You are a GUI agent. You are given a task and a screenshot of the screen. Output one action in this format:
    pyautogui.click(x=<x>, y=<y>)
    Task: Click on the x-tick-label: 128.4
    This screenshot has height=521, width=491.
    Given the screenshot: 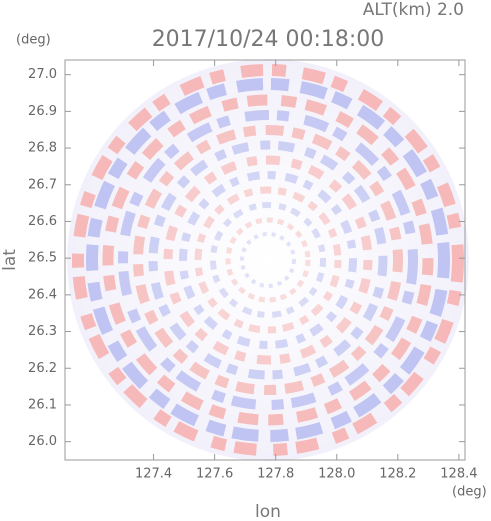 What is the action you would take?
    pyautogui.click(x=458, y=474)
    